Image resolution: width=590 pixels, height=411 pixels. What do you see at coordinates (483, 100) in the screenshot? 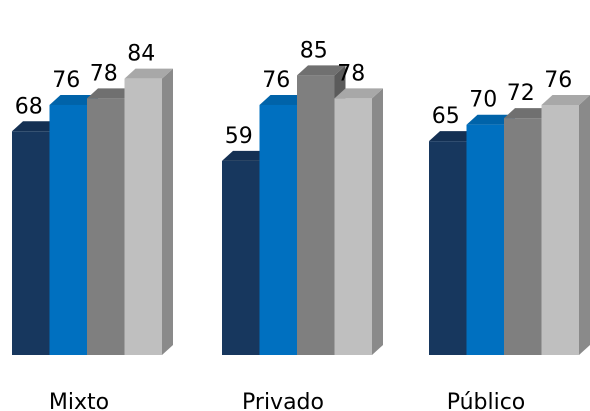
I see `value-label: 70` at bounding box center [483, 100].